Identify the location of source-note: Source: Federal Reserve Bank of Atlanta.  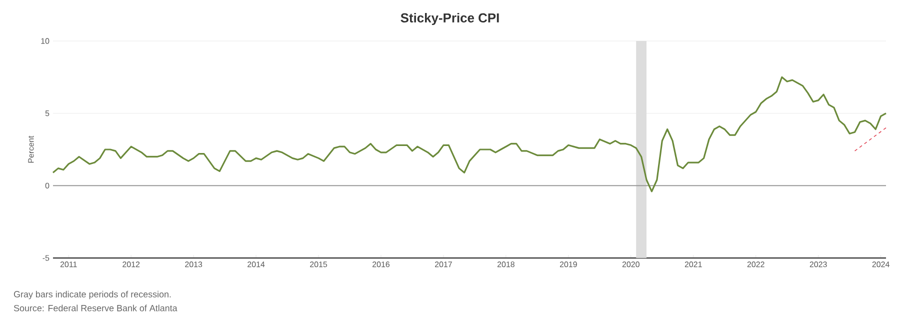
(96, 308).